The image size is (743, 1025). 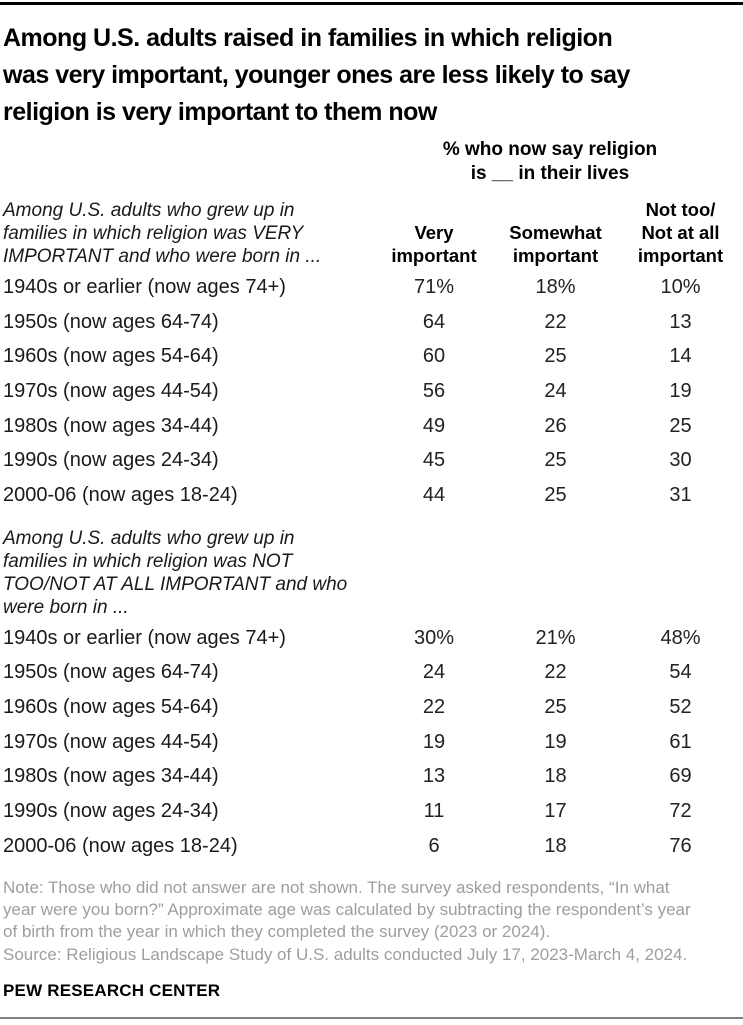 I want to click on cell-value: 14, so click(x=680, y=356).